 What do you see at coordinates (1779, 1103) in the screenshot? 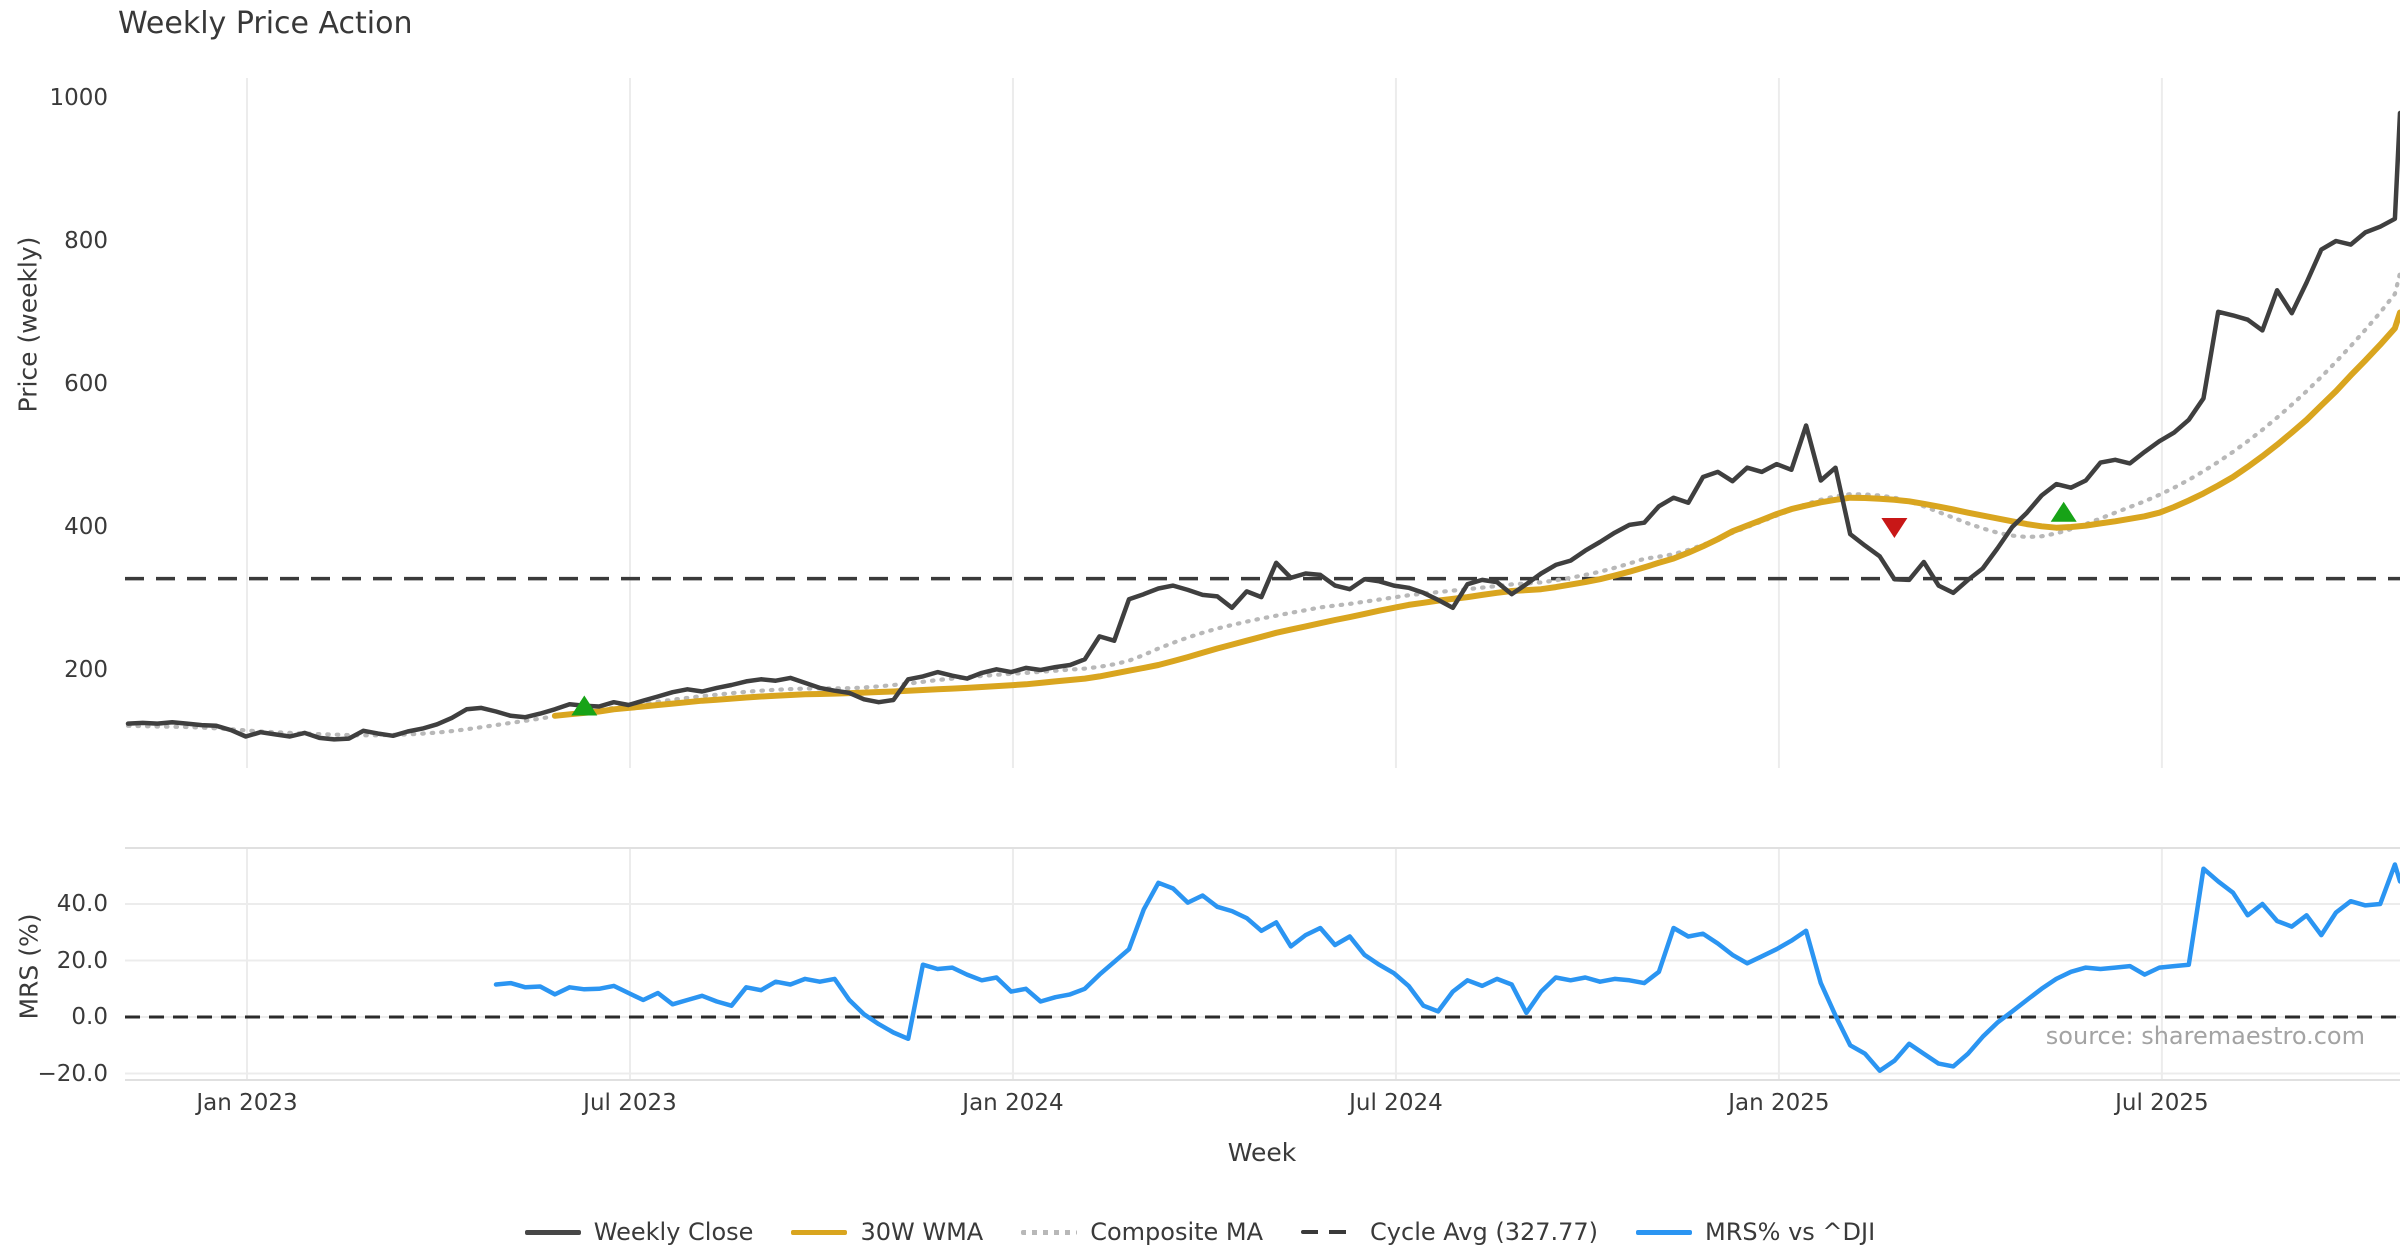
I see `x-tick-label: Jan 2025` at bounding box center [1779, 1103].